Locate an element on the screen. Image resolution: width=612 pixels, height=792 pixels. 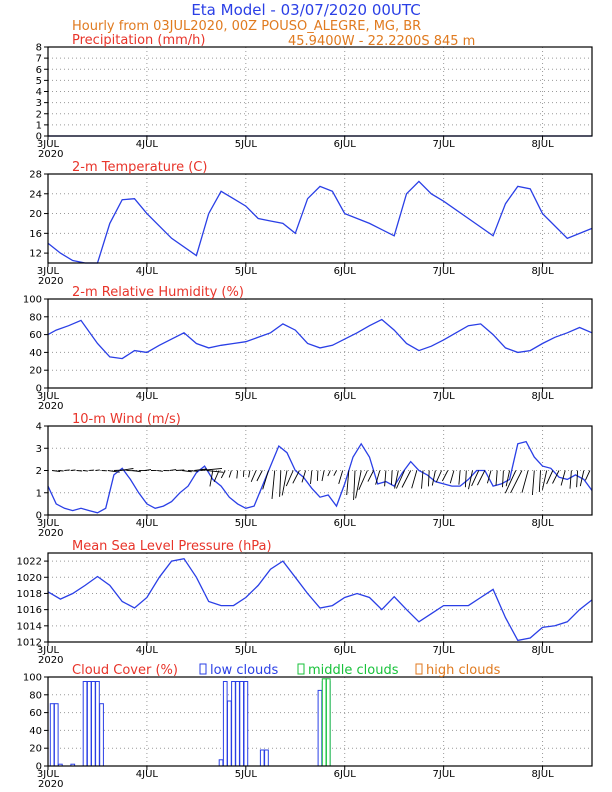
y-tick-label: 16 is located at coordinates (35, 234).